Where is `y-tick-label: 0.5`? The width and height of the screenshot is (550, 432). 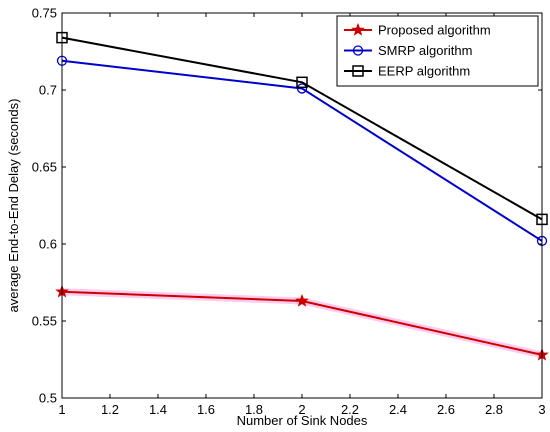
y-tick-label: 0.5 is located at coordinates (48, 398).